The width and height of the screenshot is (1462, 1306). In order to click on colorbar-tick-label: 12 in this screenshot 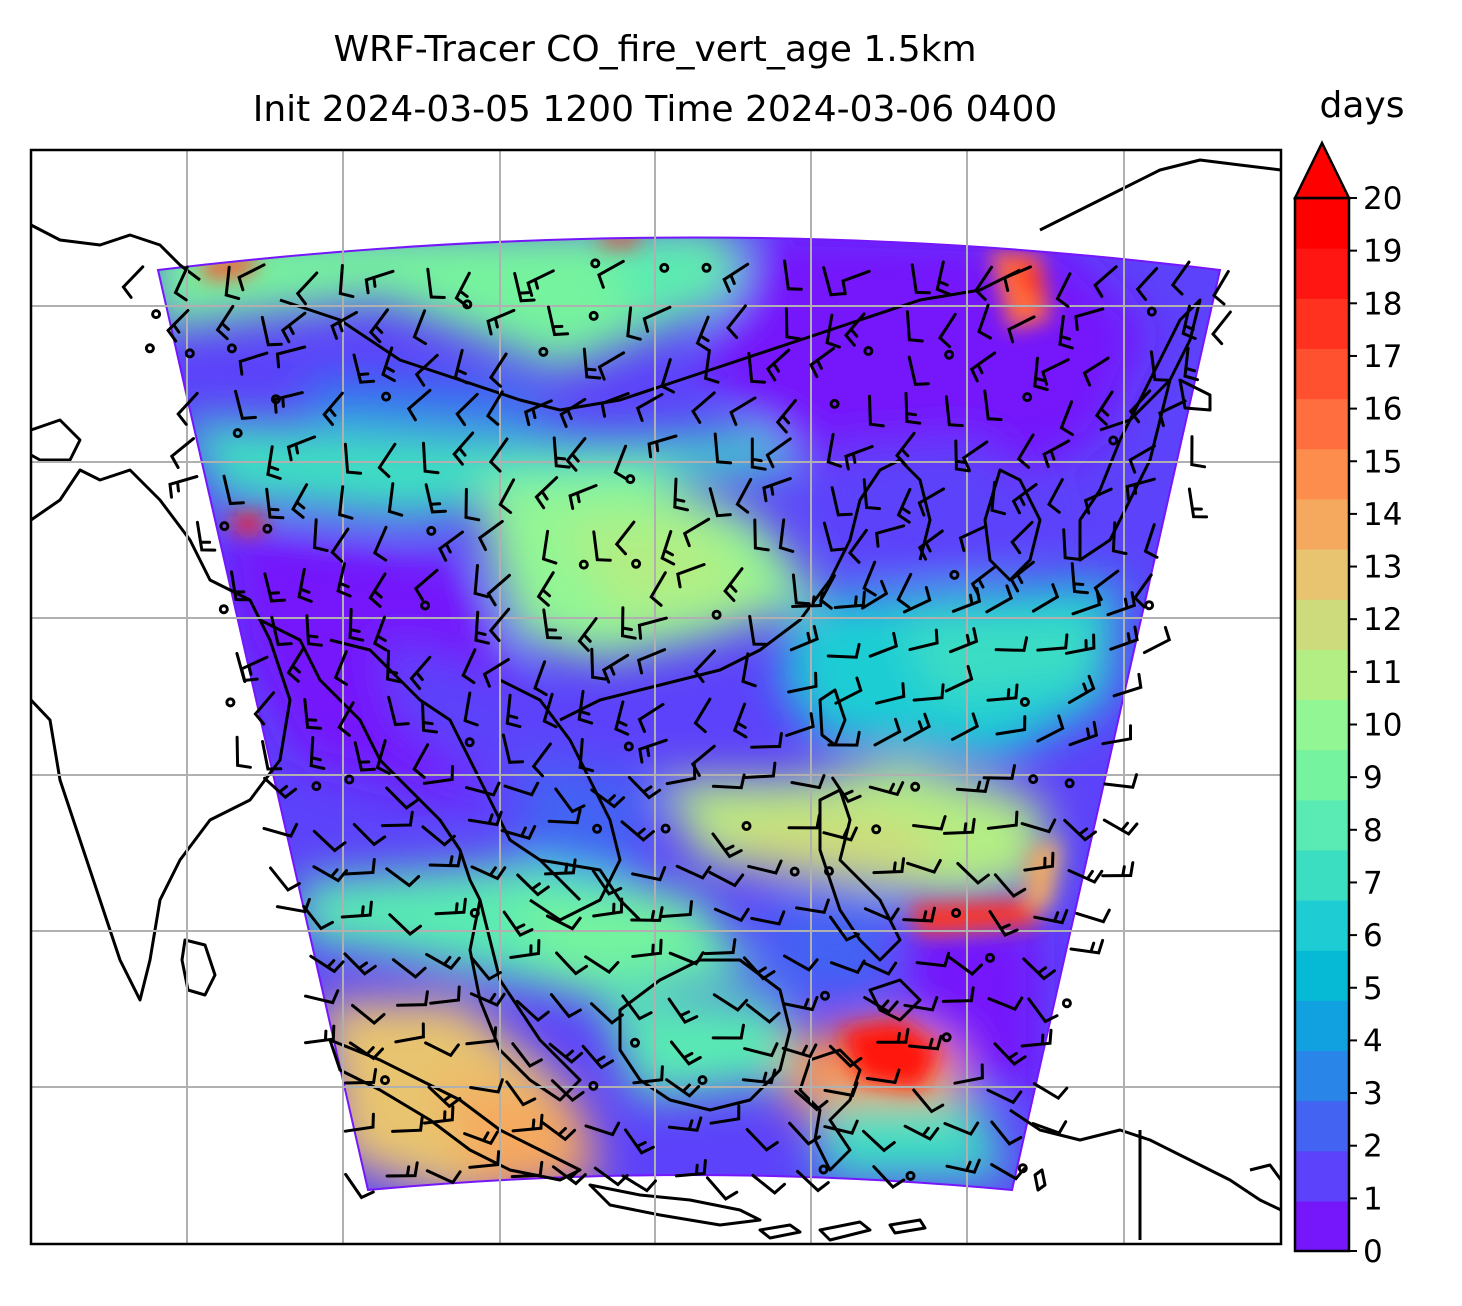, I will do `click(1382, 620)`.